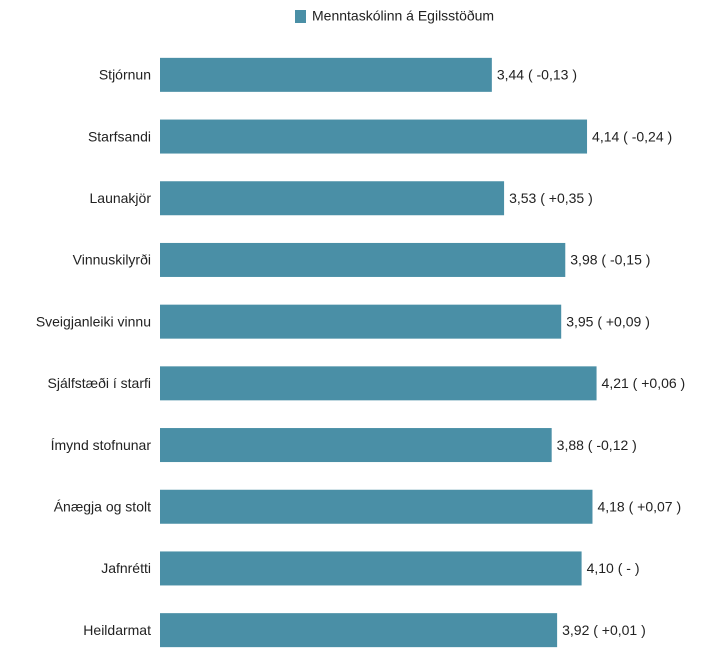  What do you see at coordinates (112, 260) in the screenshot?
I see `category-label: Vinnuskilyrði` at bounding box center [112, 260].